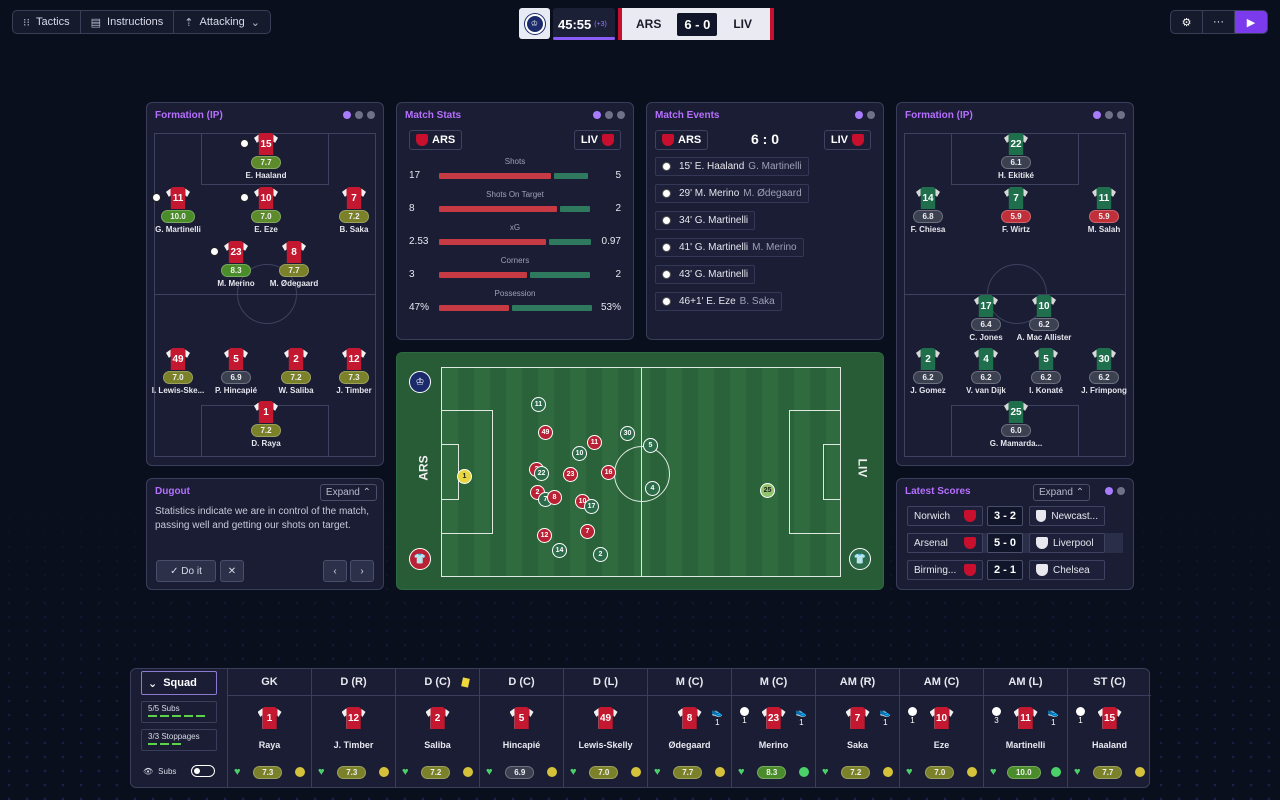  What do you see at coordinates (1104, 371) in the screenshot?
I see `formation-player: 30 6.2 J. Frimpong` at bounding box center [1104, 371].